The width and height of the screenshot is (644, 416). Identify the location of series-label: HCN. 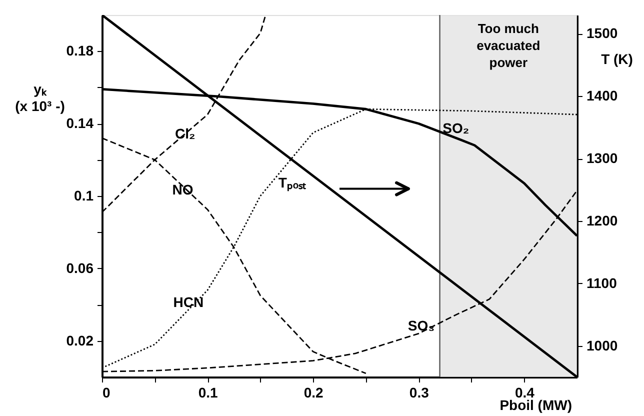
(188, 302).